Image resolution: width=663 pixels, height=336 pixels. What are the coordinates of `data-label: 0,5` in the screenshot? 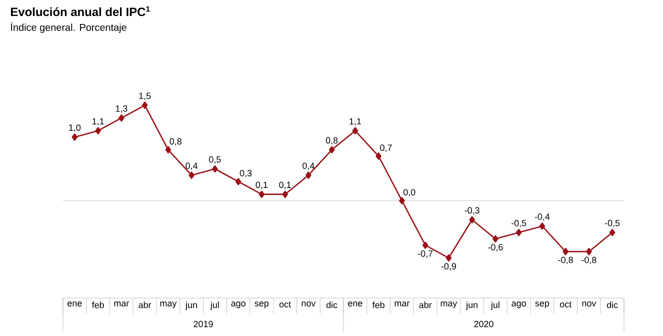 It's located at (215, 160).